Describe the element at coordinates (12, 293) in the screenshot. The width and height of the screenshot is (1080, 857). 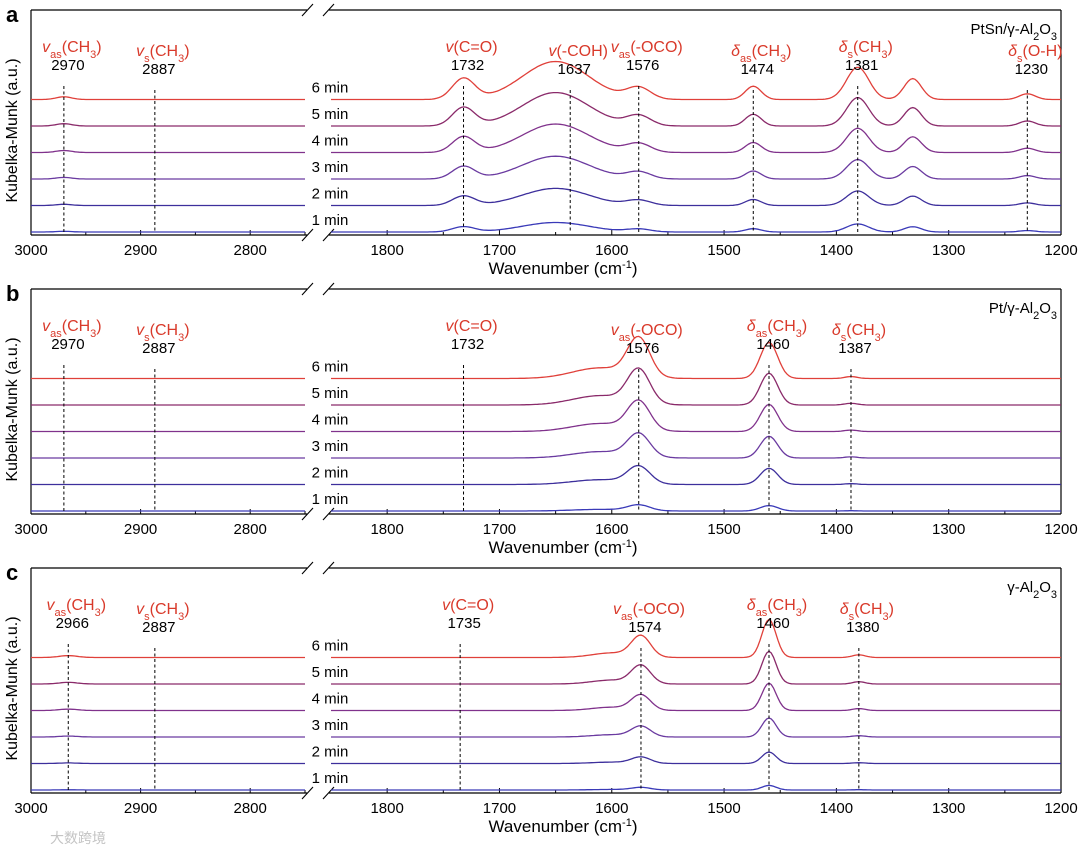
I see `panel-letter: b` at that location.